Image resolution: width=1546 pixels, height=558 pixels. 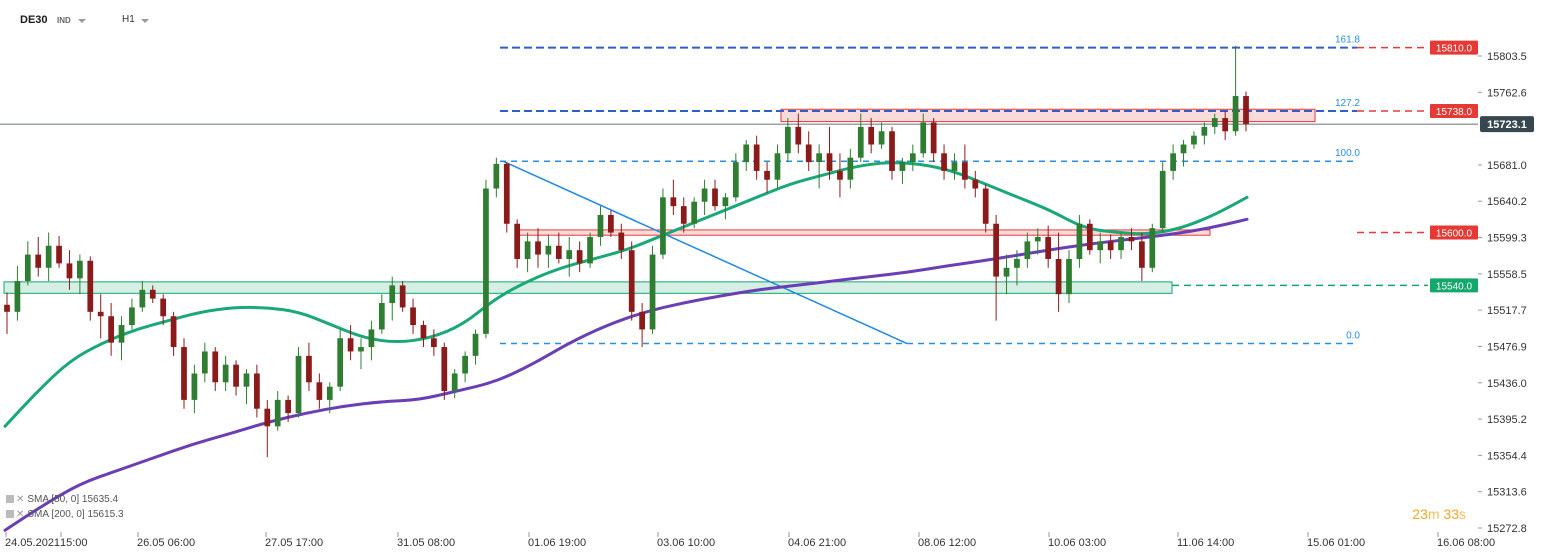 I want to click on y-tick-label: 15803.5, so click(x=1507, y=57).